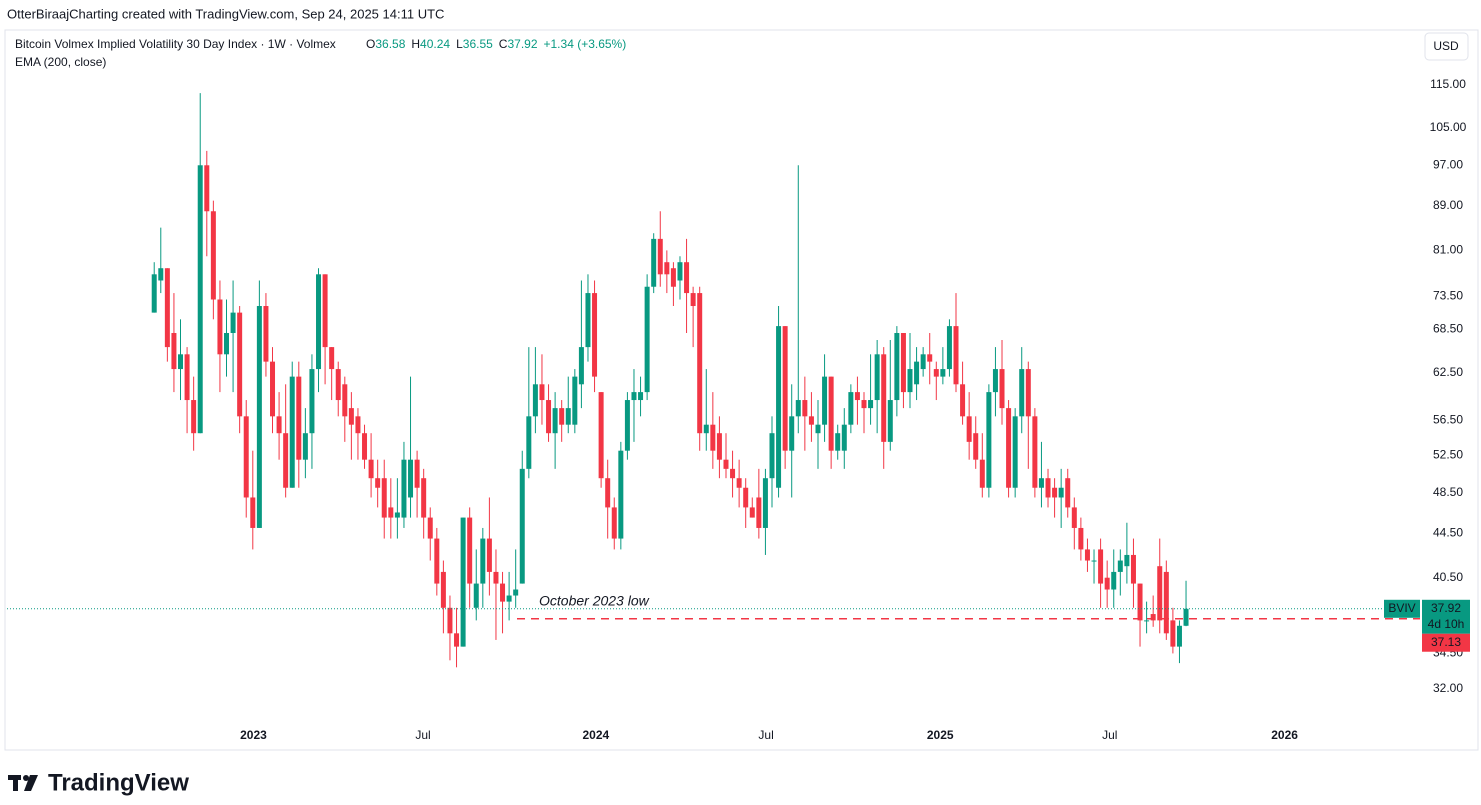 The image size is (1481, 805). Describe the element at coordinates (422, 735) in the screenshot. I see `x-tick-label: Jul` at that location.